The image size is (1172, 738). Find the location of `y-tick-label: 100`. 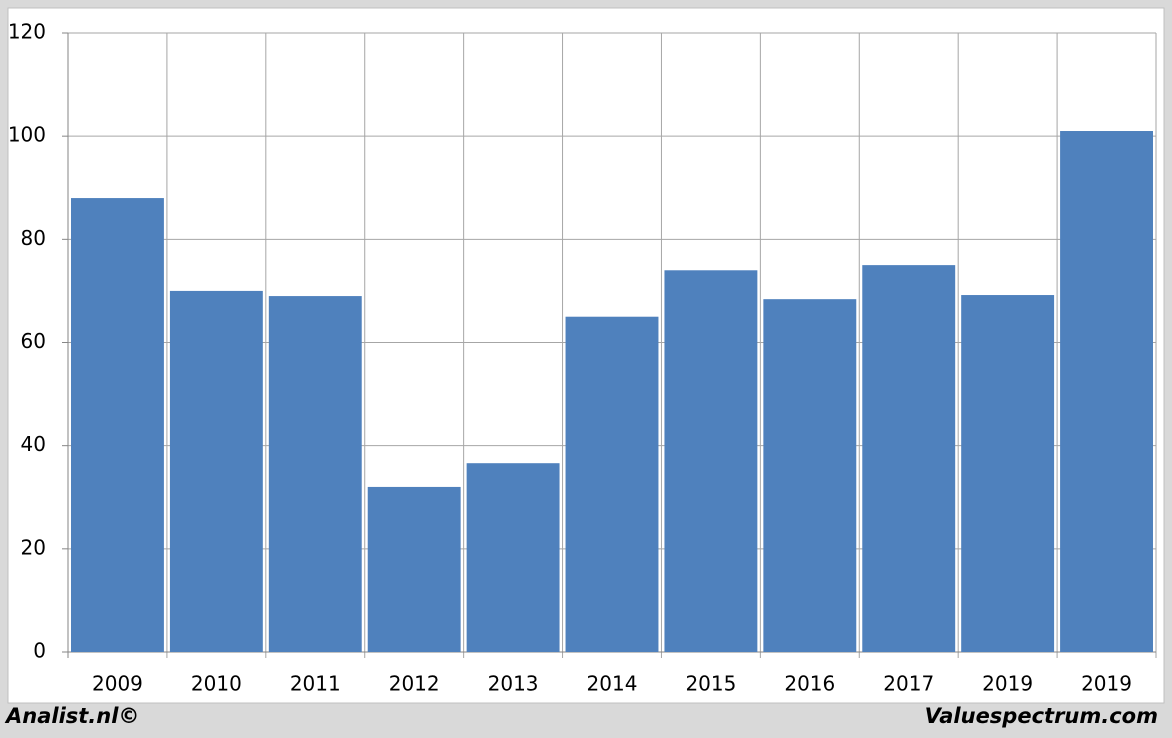

y-tick-label: 100 is located at coordinates (27, 135).